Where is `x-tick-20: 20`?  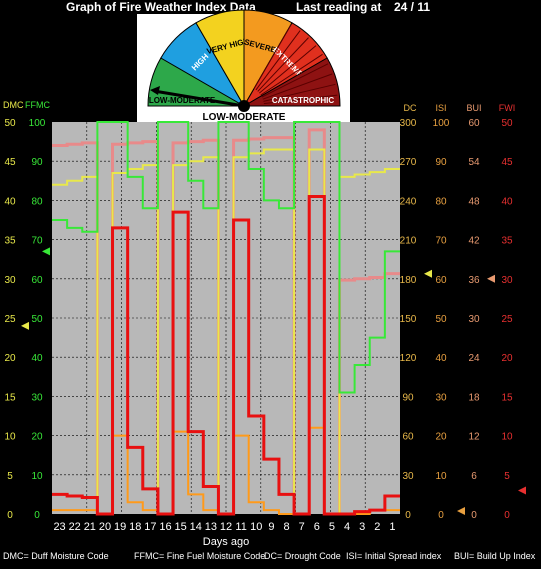 x-tick-20: 20 is located at coordinates (105, 527).